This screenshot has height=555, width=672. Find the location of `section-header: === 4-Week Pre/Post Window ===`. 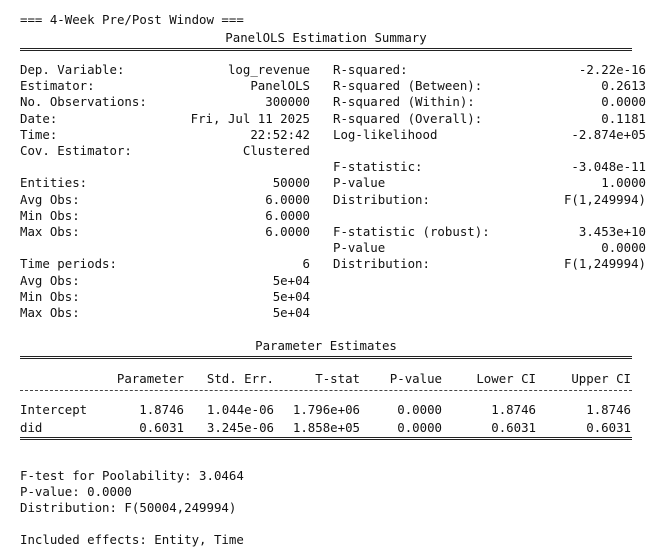

section-header: === 4-Week Pre/Post Window === is located at coordinates (132, 19).